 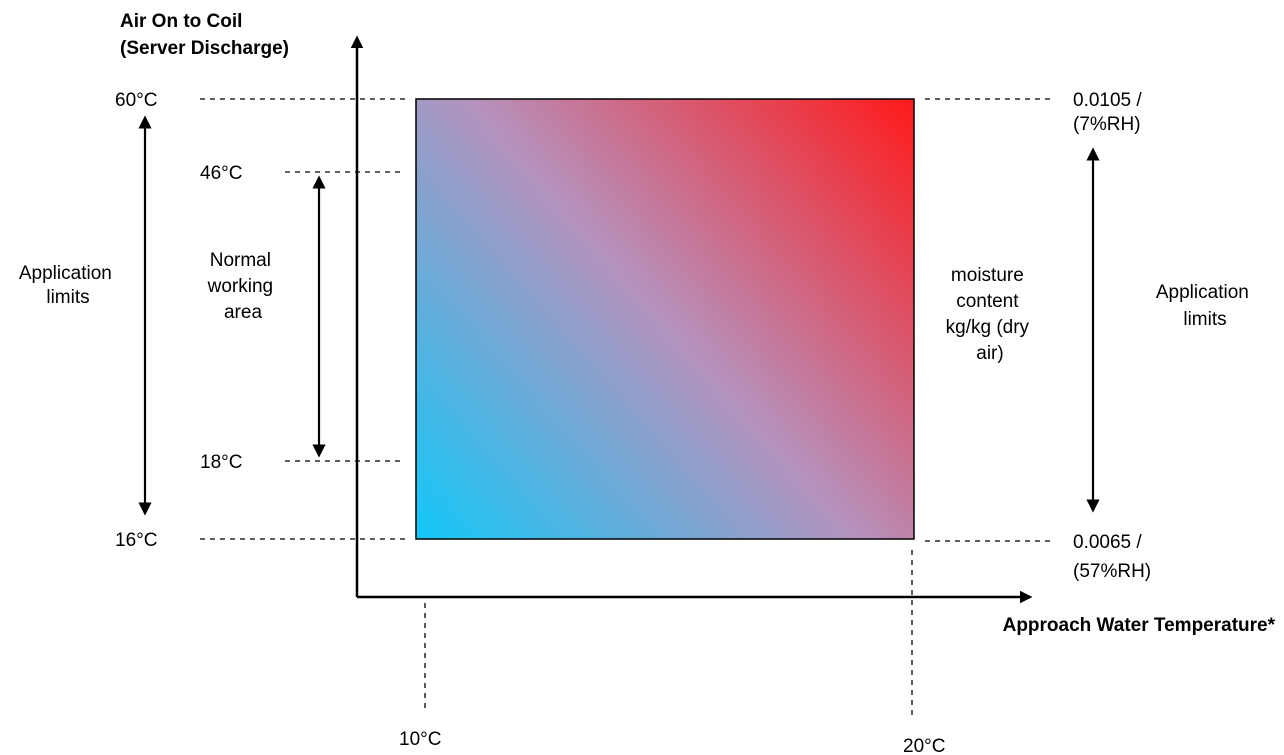 What do you see at coordinates (420, 739) in the screenshot?
I see `tick-10c: 10°C` at bounding box center [420, 739].